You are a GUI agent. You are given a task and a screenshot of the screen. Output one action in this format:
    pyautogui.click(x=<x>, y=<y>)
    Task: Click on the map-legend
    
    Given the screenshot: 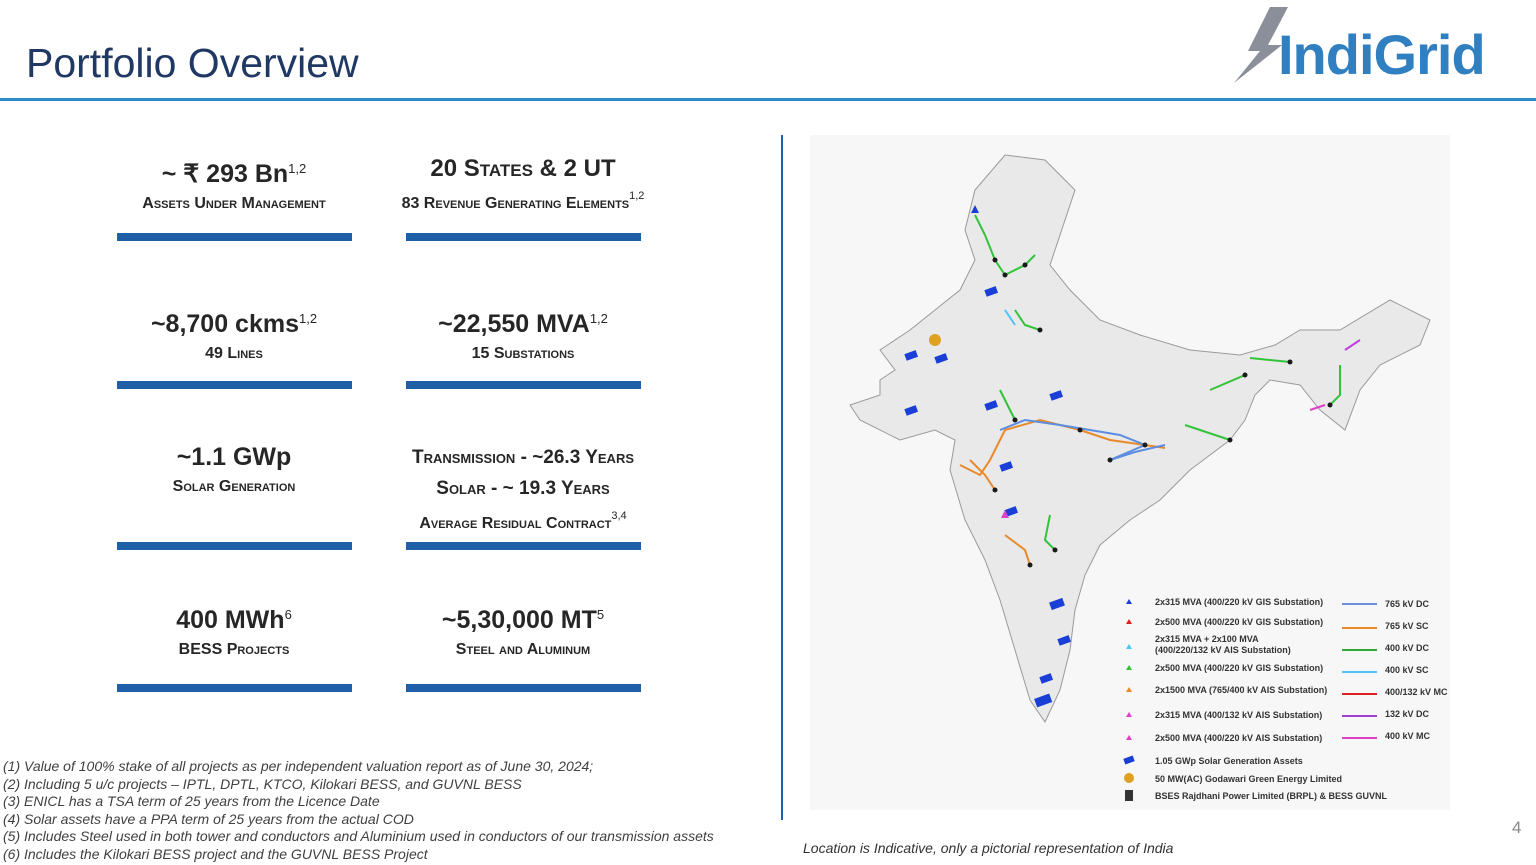 What is the action you would take?
    pyautogui.click(x=1250, y=700)
    